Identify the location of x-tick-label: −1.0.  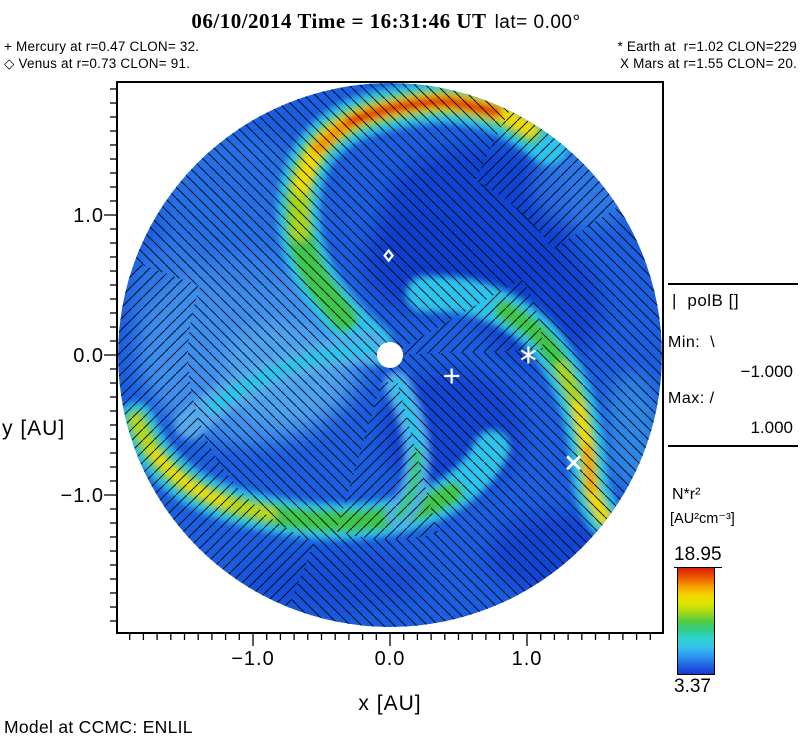
(252, 659).